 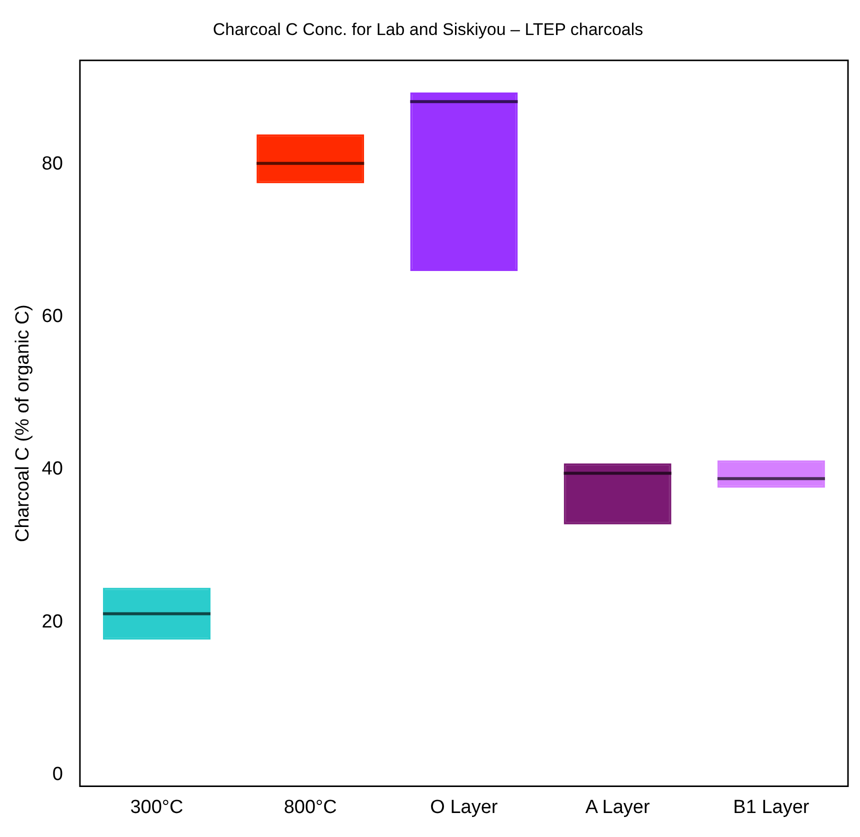 What do you see at coordinates (157, 807) in the screenshot?
I see `x-tick-label: 300°C` at bounding box center [157, 807].